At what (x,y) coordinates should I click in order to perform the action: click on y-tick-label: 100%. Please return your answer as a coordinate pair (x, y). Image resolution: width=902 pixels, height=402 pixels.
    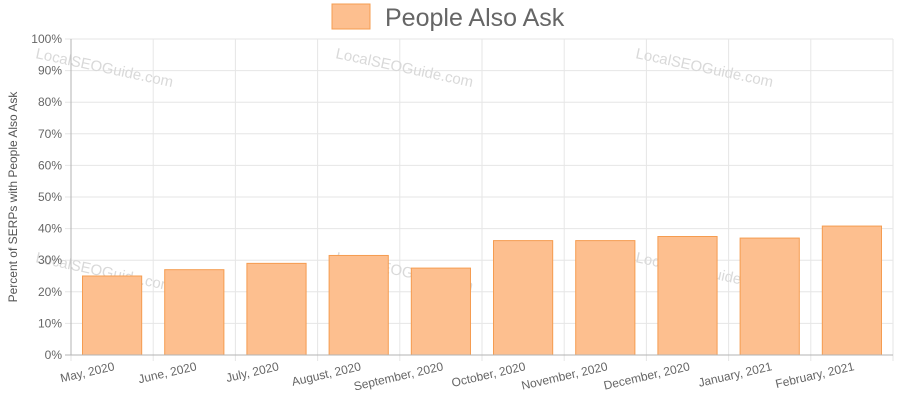
    Looking at the image, I should click on (46, 39).